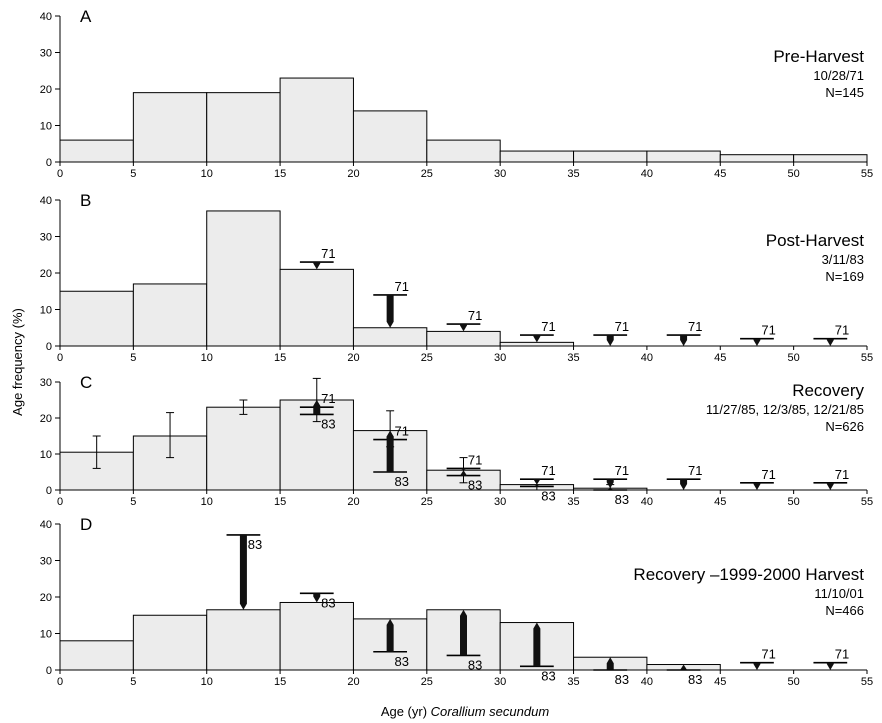  What do you see at coordinates (46, 635) in the screenshot?
I see `y-tick-label: 10` at bounding box center [46, 635].